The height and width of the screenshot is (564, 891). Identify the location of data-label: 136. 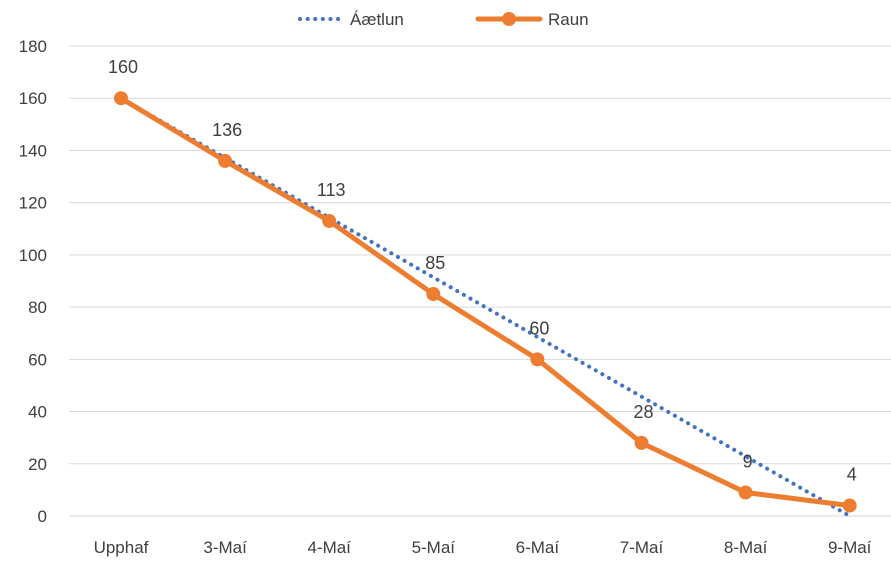
(227, 130).